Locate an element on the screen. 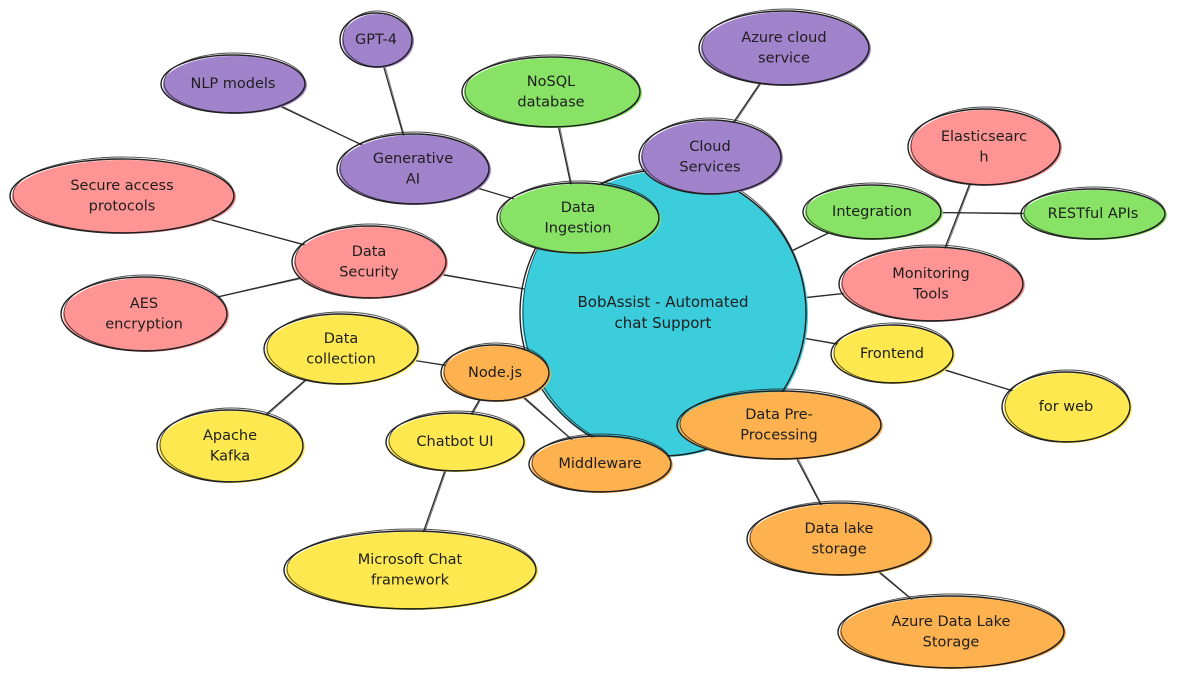 This screenshot has height=679, width=1178. nodejs-label: Node.js is located at coordinates (495, 373).